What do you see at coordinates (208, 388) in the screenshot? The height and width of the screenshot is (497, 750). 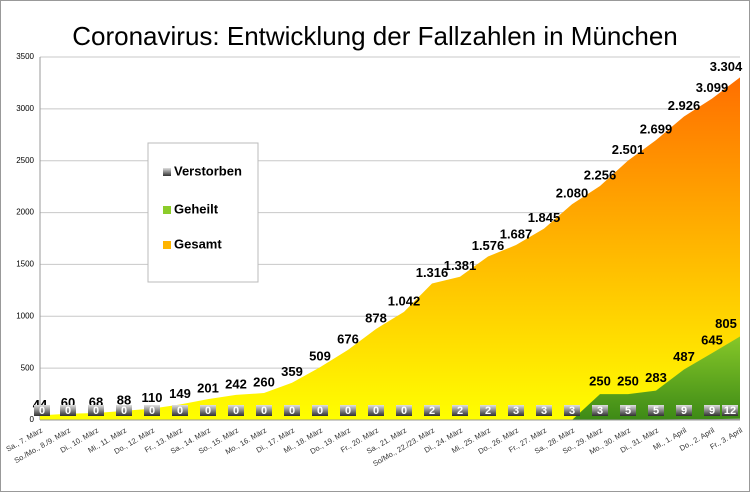 I see `data-label: 201` at bounding box center [208, 388].